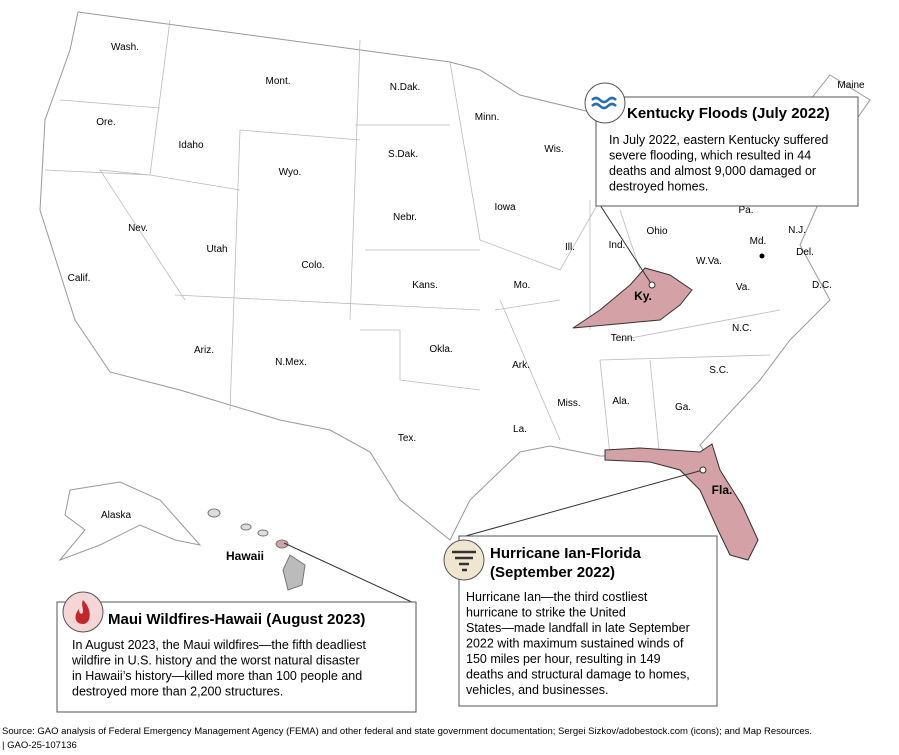  What do you see at coordinates (683, 407) in the screenshot?
I see `state-label: Ga.` at bounding box center [683, 407].